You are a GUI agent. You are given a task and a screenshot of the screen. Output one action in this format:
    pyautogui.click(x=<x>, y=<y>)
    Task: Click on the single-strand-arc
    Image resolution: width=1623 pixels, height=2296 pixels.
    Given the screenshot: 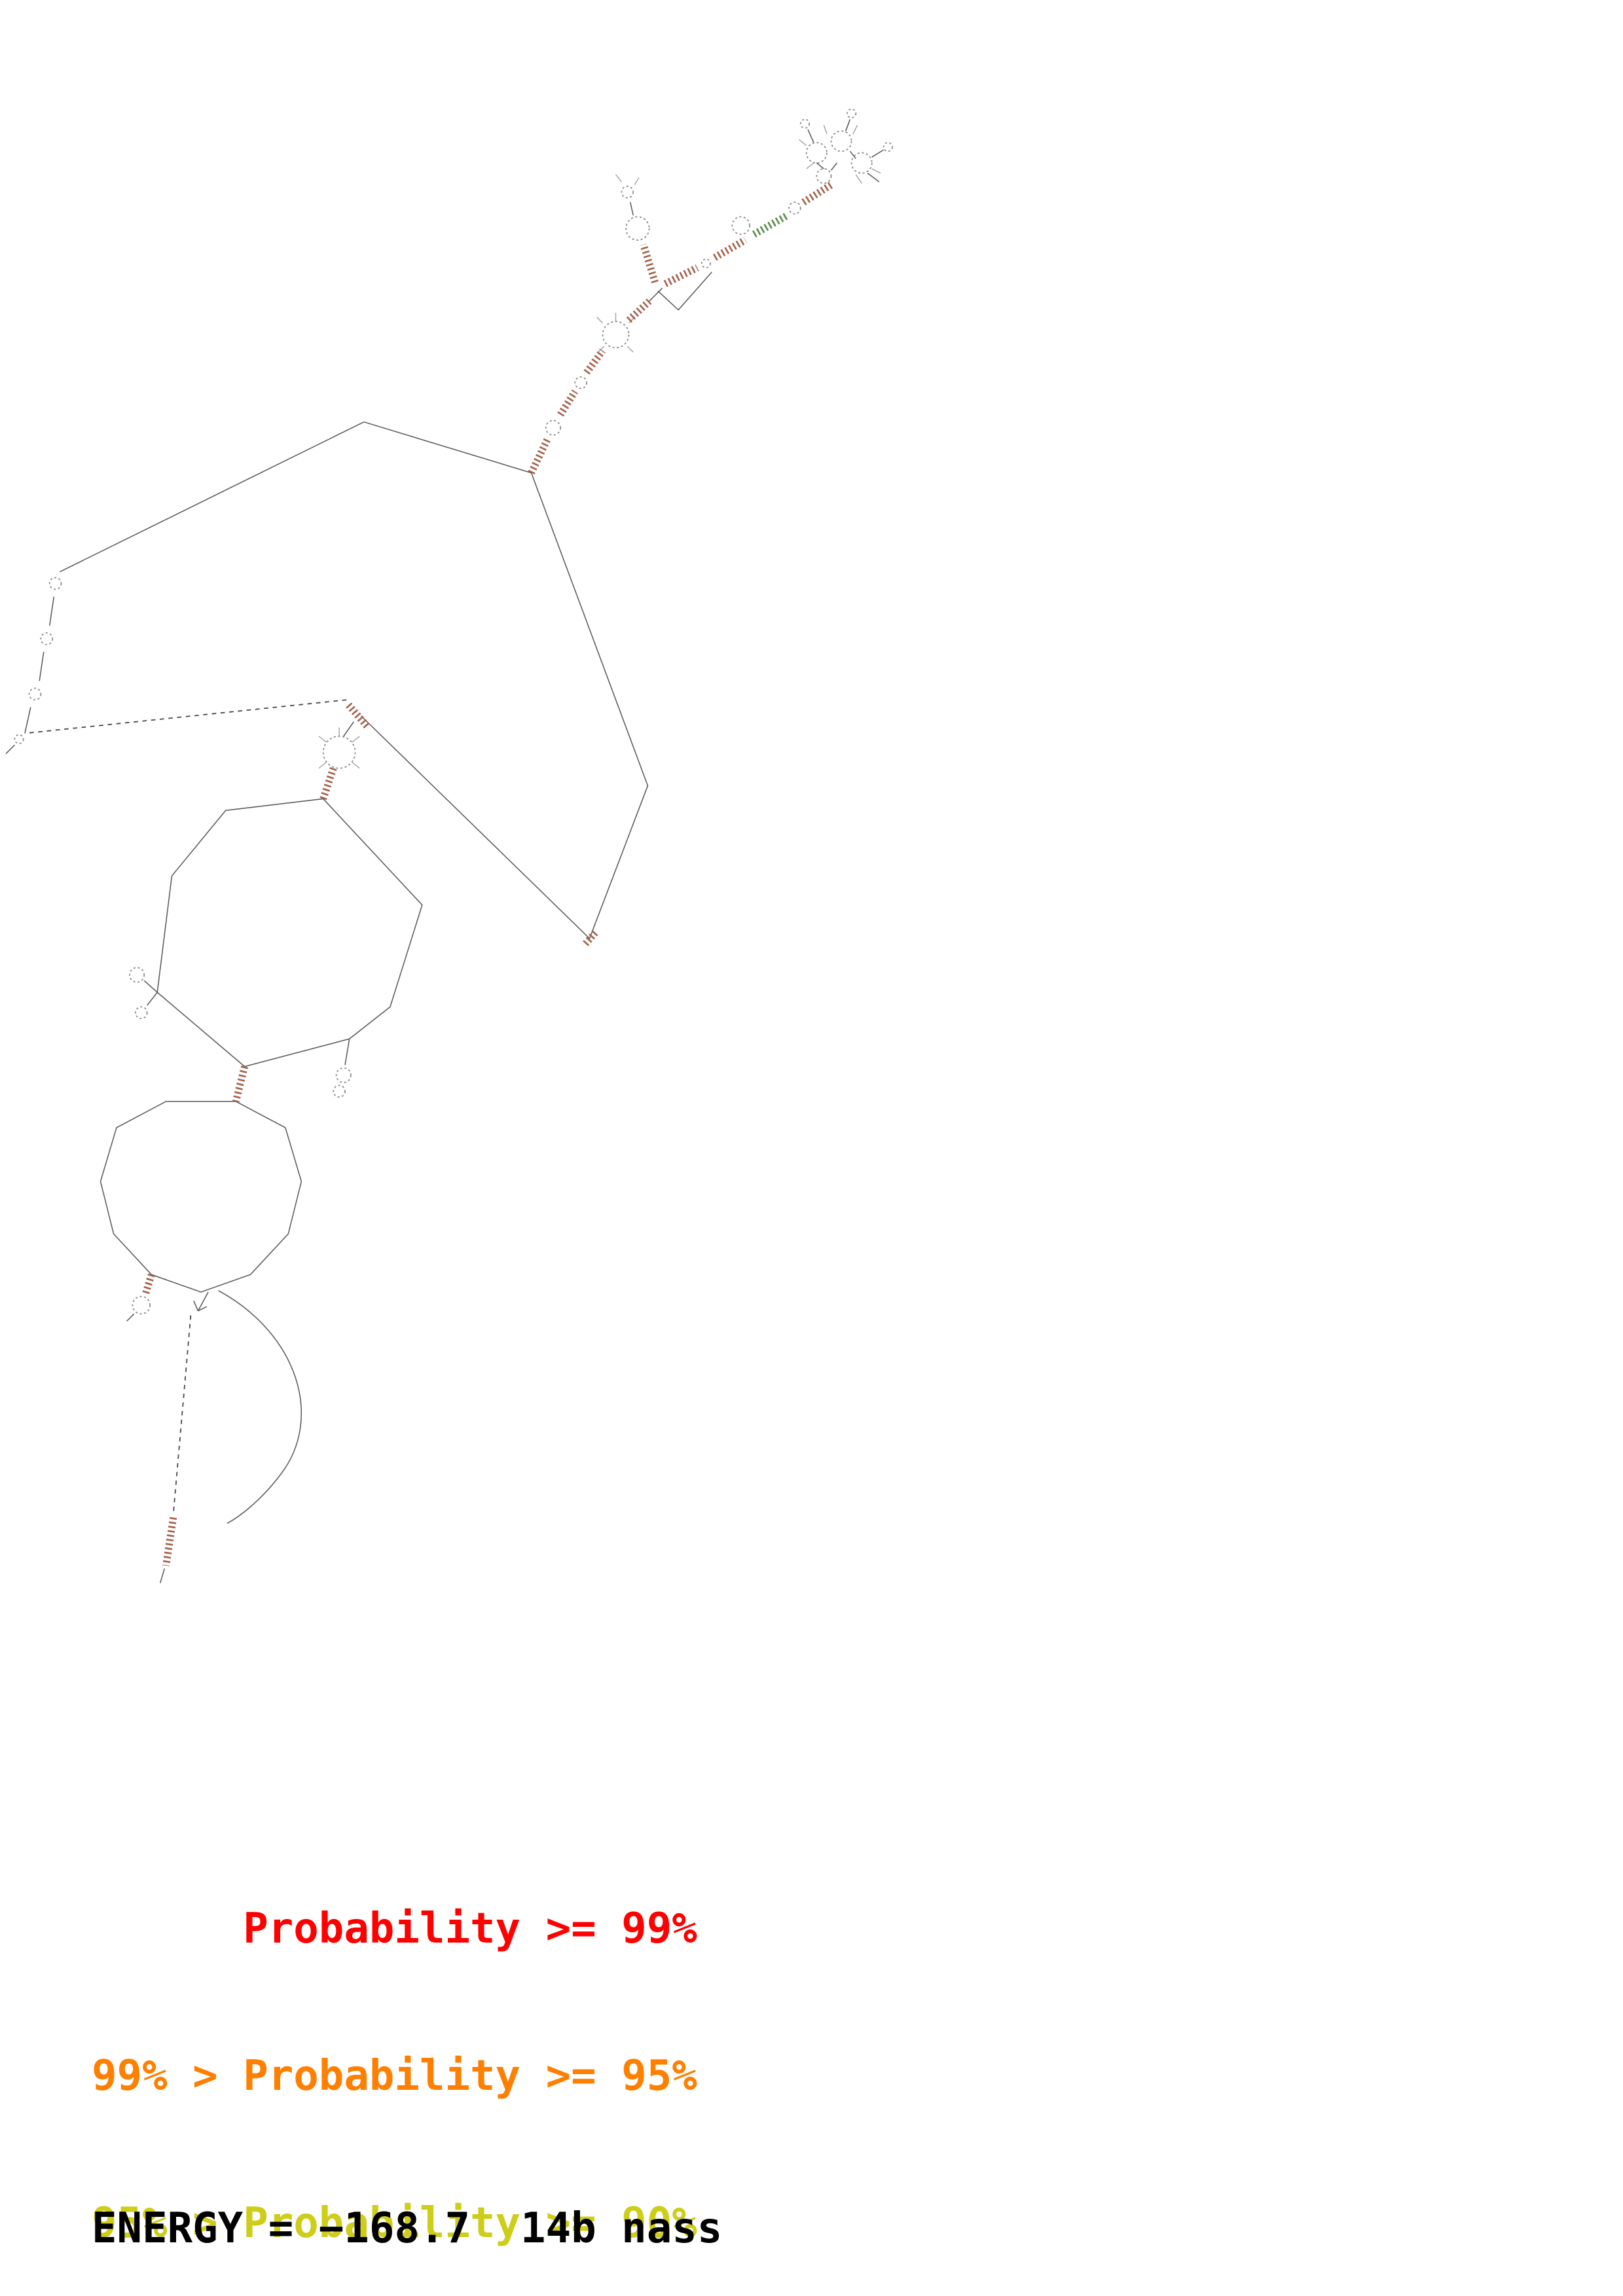 What is the action you would take?
    pyautogui.click(x=260, y=1407)
    